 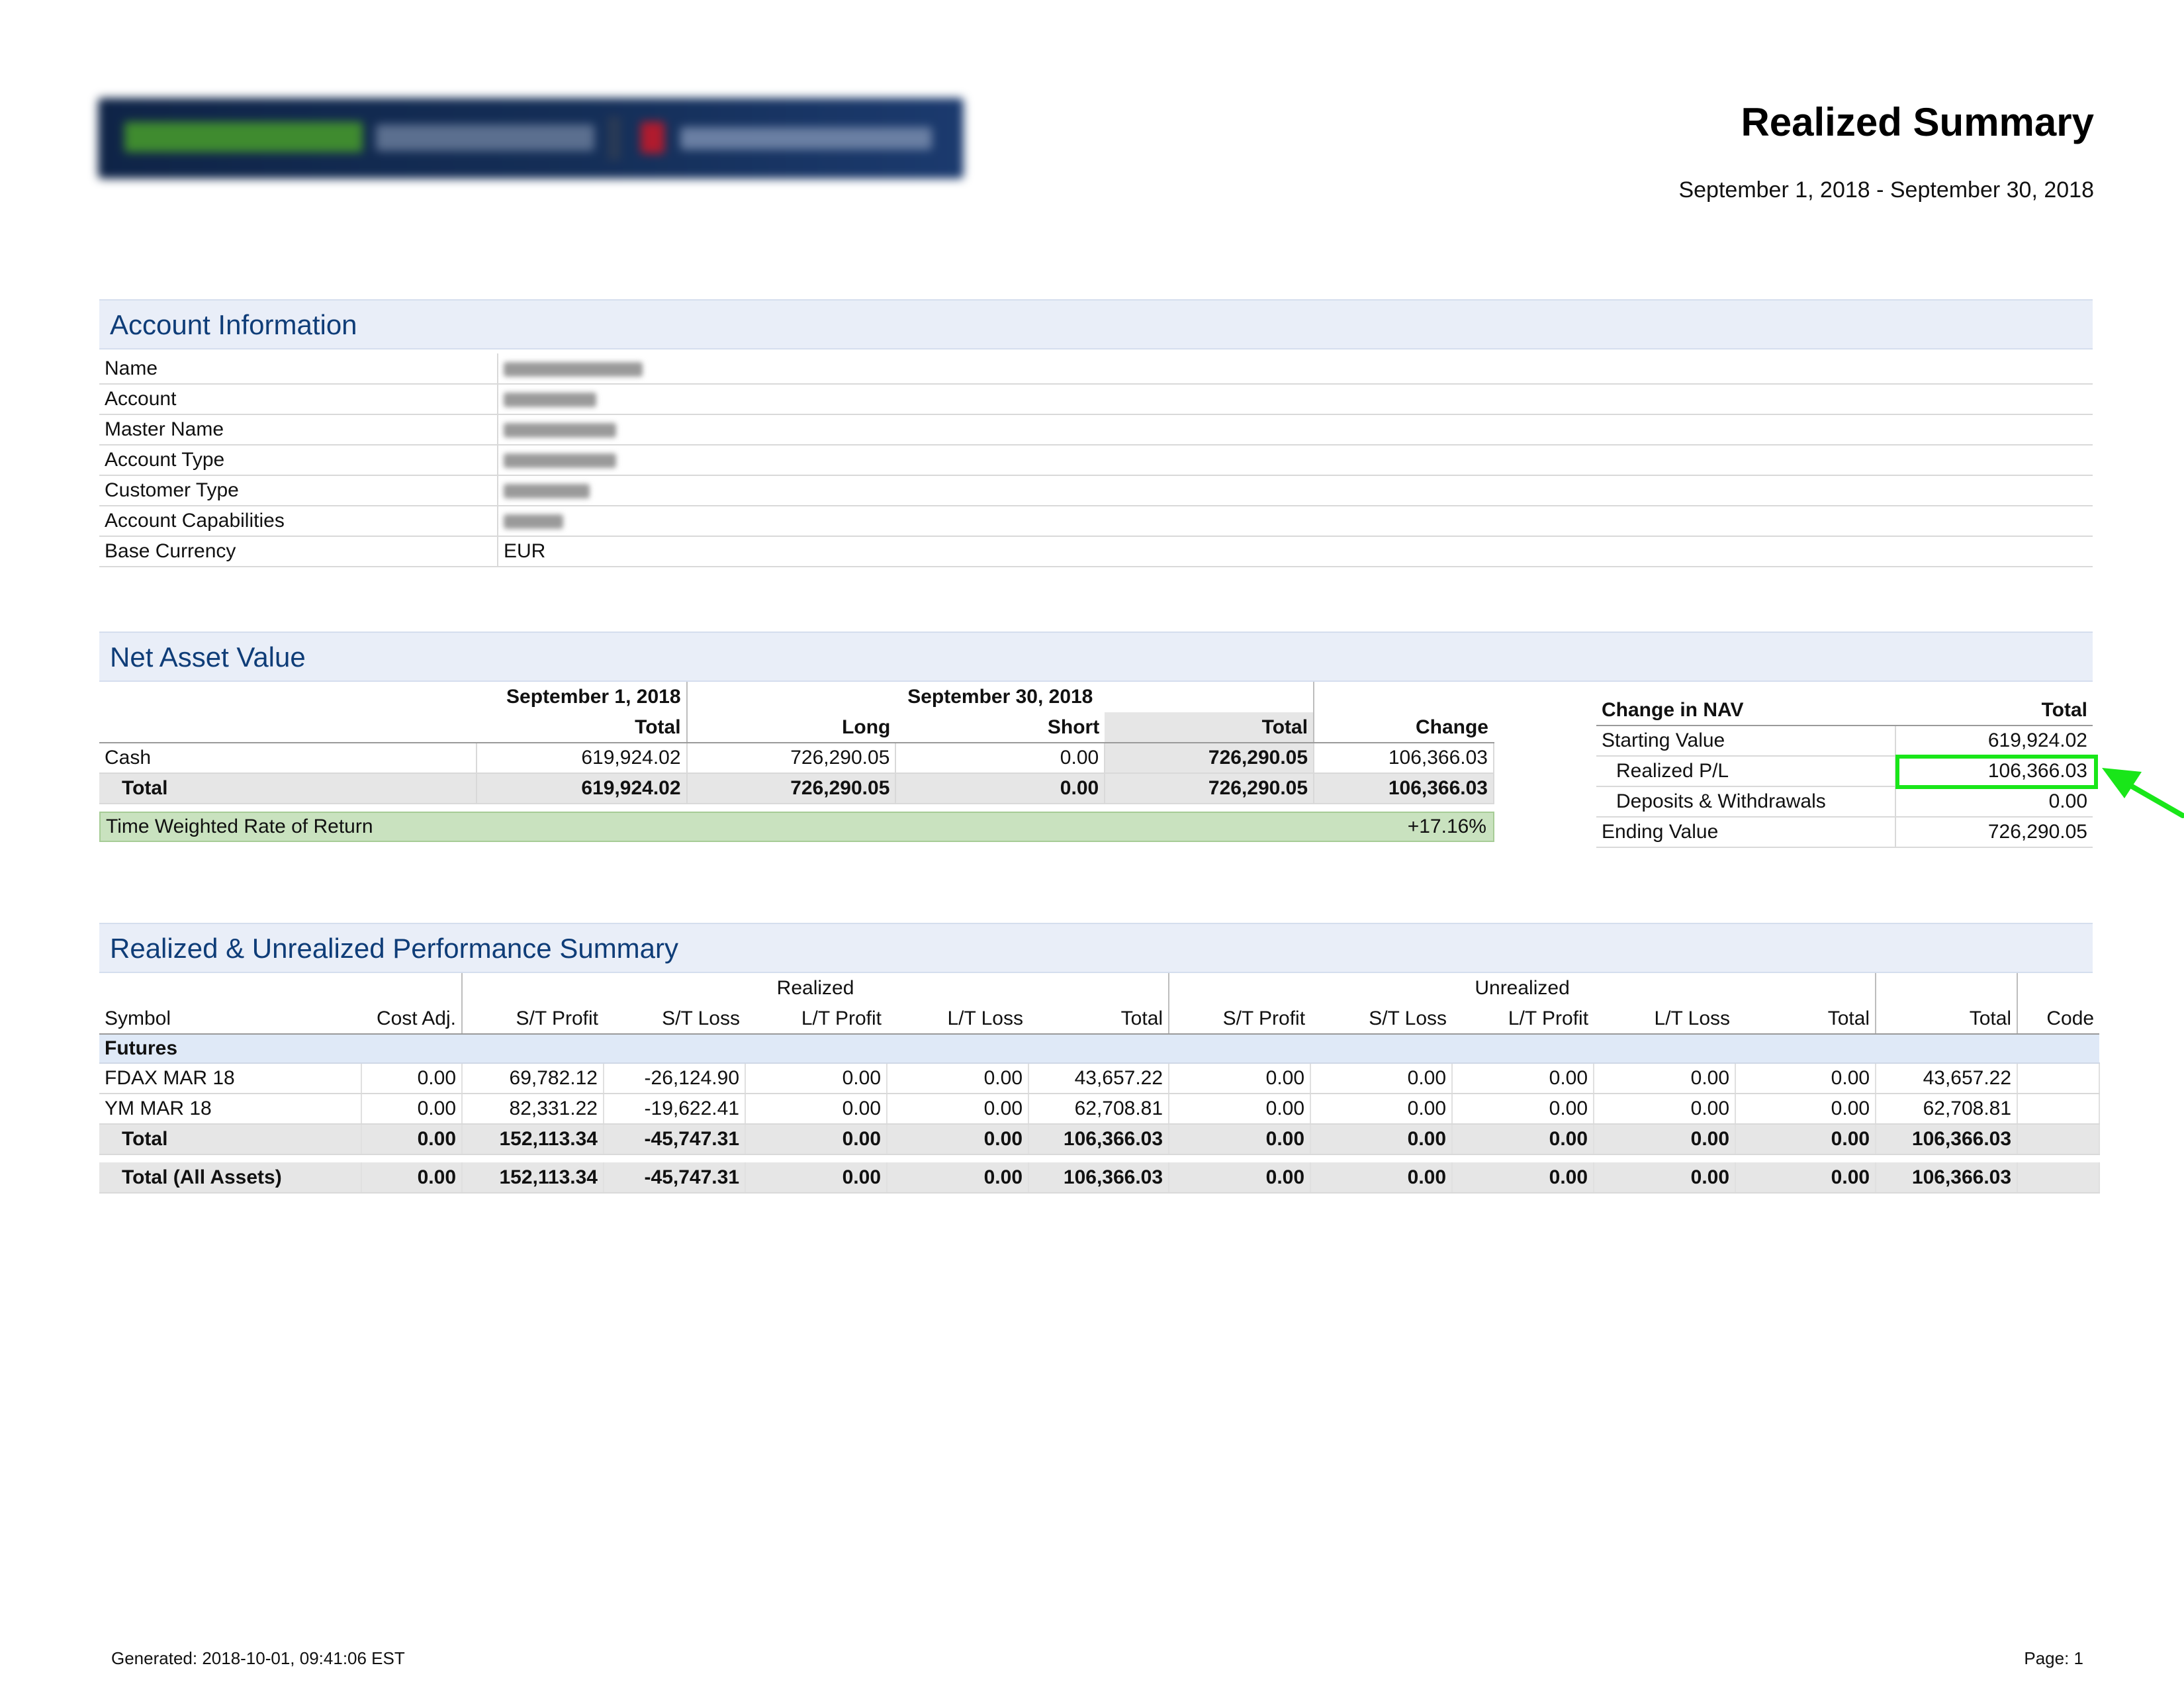 I want to click on highlight-box, so click(x=1996, y=772).